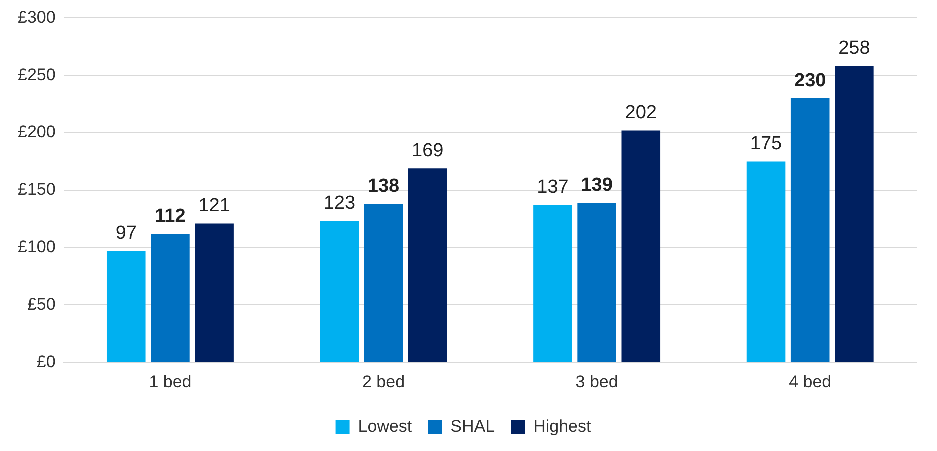 This screenshot has width=937, height=451. What do you see at coordinates (641, 113) in the screenshot?
I see `data-label: 202` at bounding box center [641, 113].